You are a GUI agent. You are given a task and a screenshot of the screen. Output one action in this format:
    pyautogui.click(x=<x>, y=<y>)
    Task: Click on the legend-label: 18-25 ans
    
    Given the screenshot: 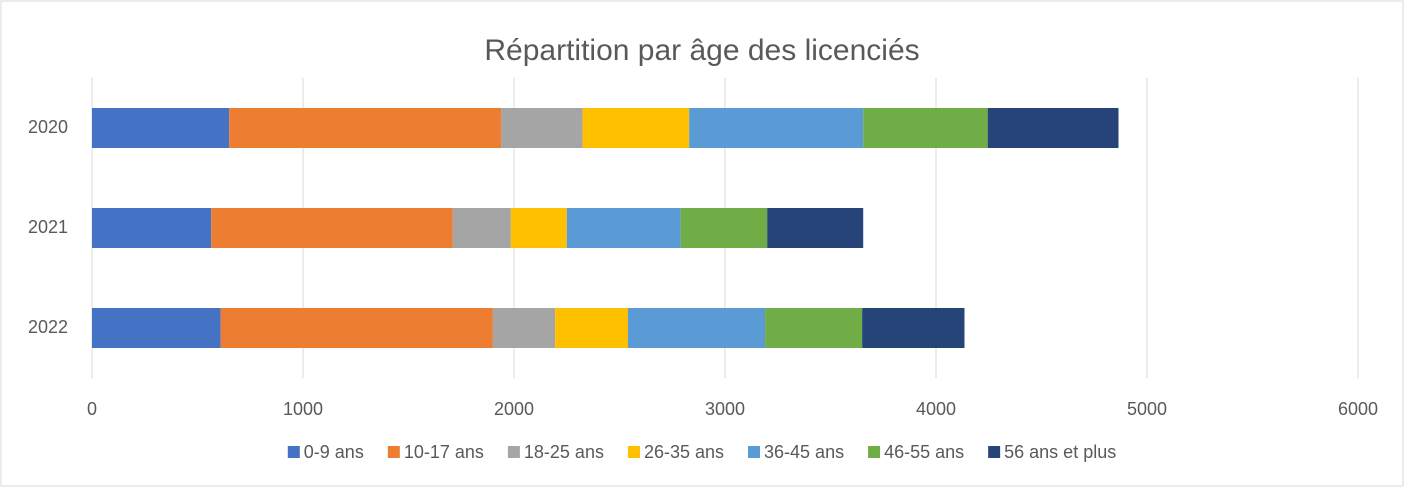 What is the action you would take?
    pyautogui.click(x=564, y=452)
    